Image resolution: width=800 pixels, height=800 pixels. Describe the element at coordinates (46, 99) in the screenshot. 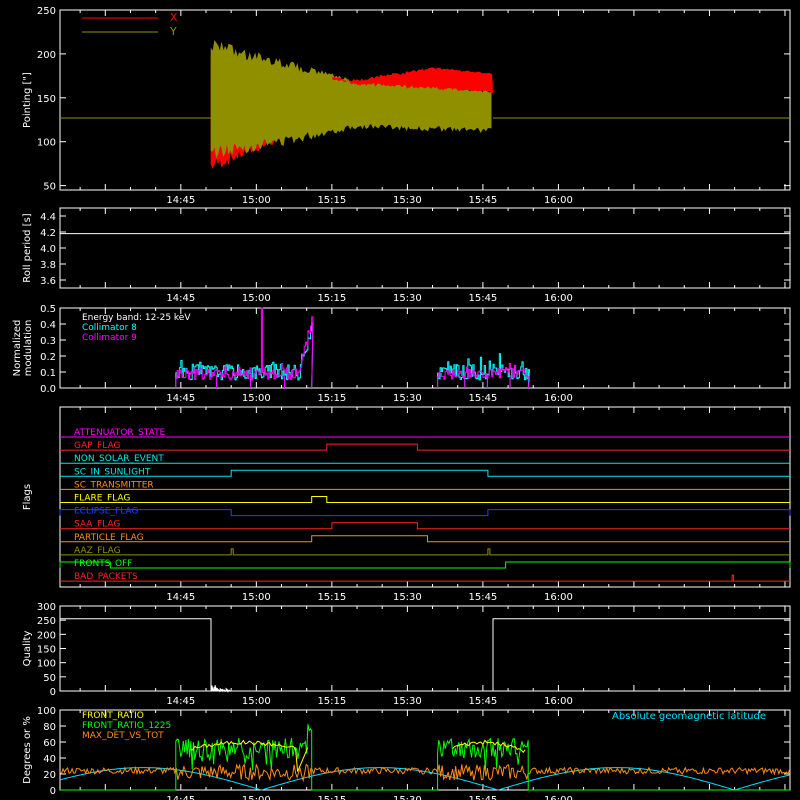

I see `y-tick-label: 150` at that location.